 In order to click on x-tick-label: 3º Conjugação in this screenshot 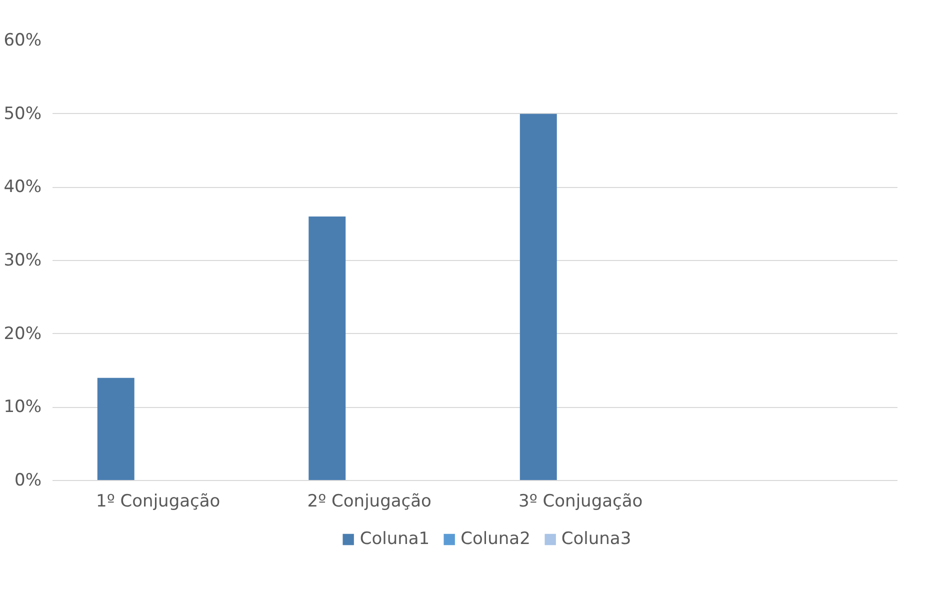, I will do `click(580, 502)`.